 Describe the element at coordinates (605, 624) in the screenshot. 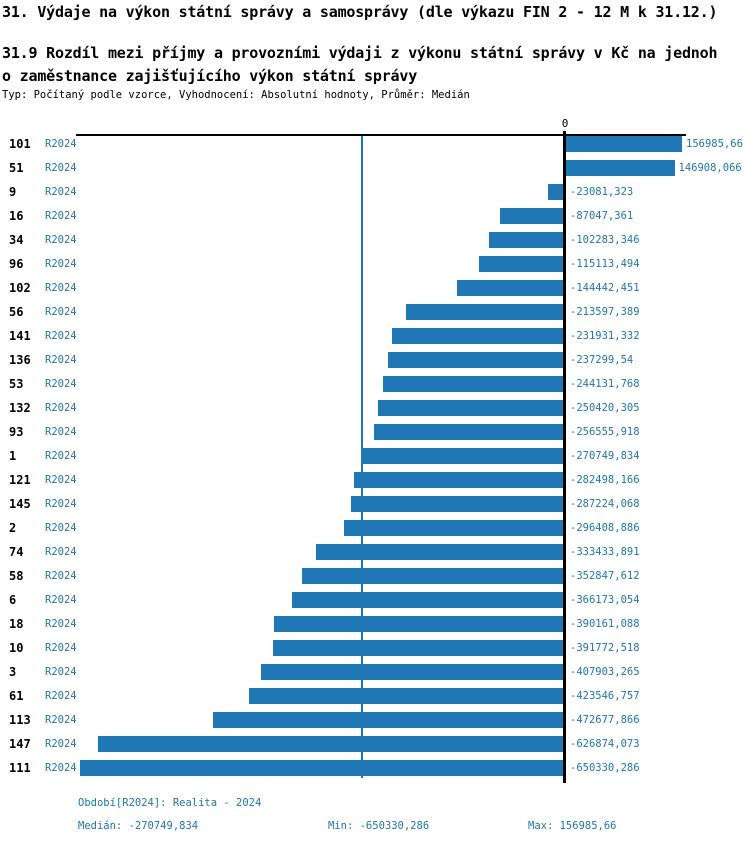

I see `bar-value-label: -390161,088` at that location.